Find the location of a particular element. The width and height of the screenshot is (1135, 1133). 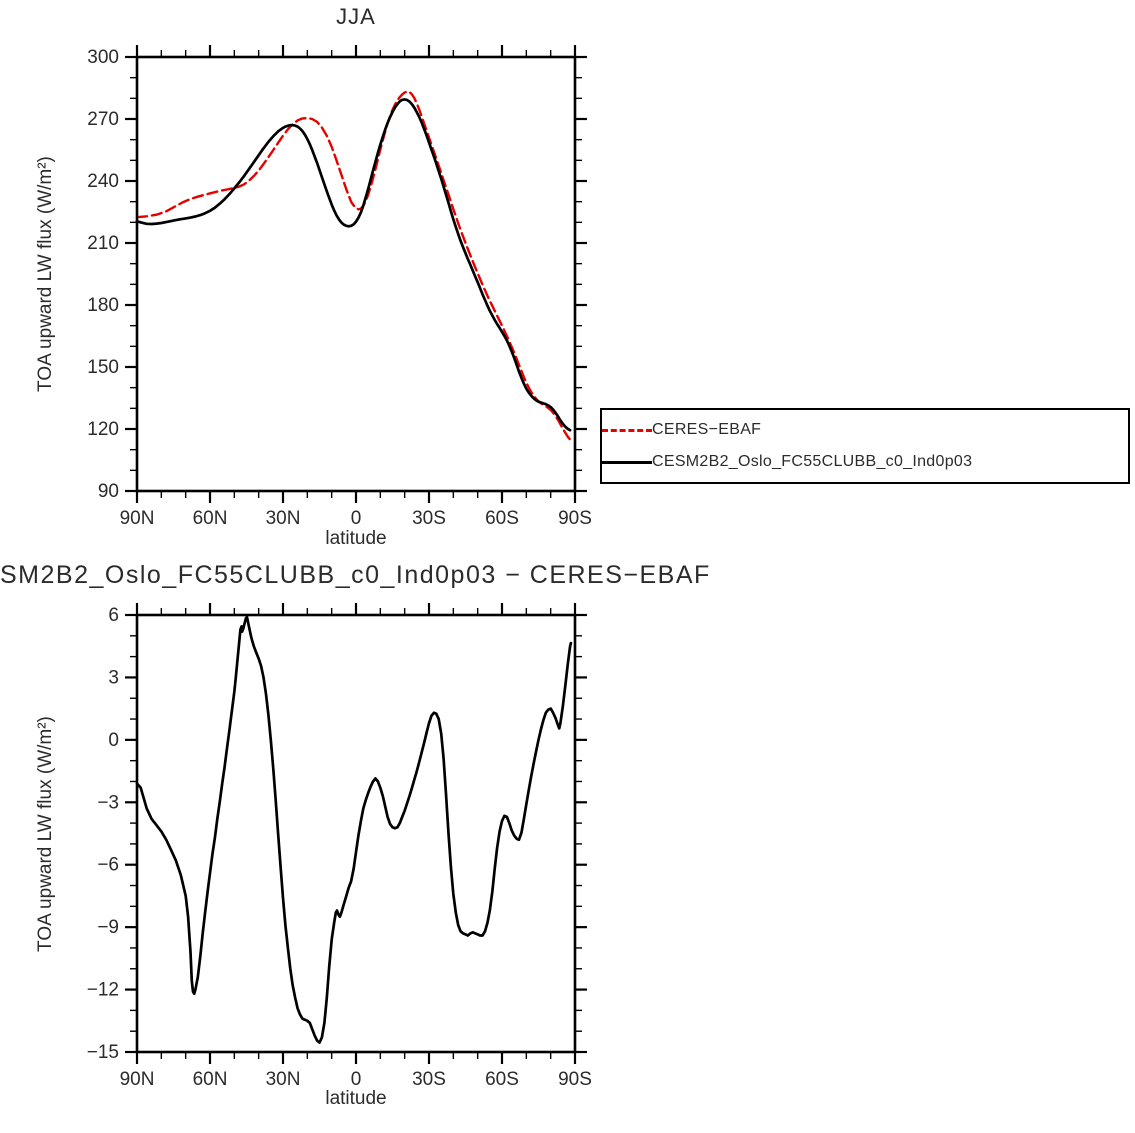

legend-label-model: CESM2B2_Oslo_FC55CLUBB_c0_Ind0p03 is located at coordinates (812, 461).